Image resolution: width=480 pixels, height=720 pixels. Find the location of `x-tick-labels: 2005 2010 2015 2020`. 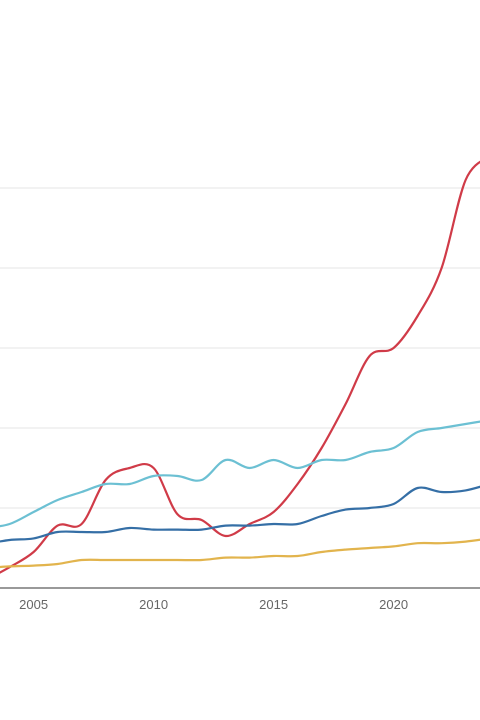

x-tick-labels: 2005 2010 2015 2020 is located at coordinates (213, 604).